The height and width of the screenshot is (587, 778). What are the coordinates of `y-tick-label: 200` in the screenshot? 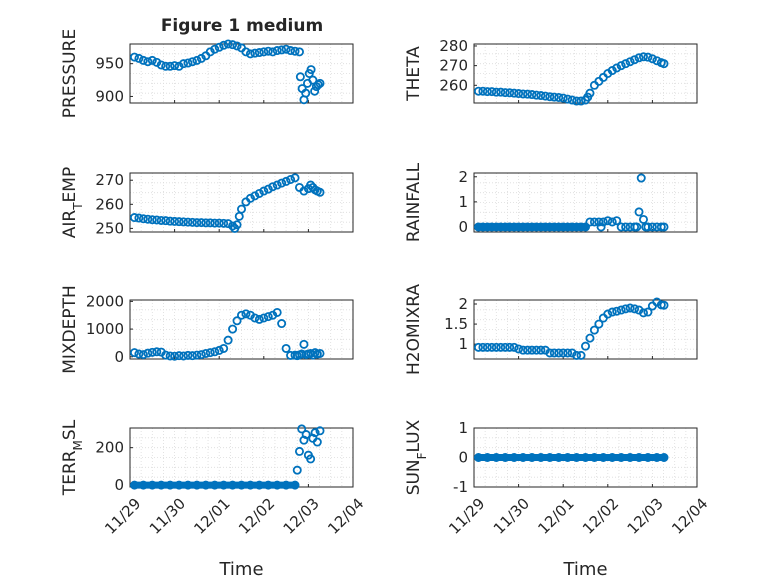 It's located at (109, 448).